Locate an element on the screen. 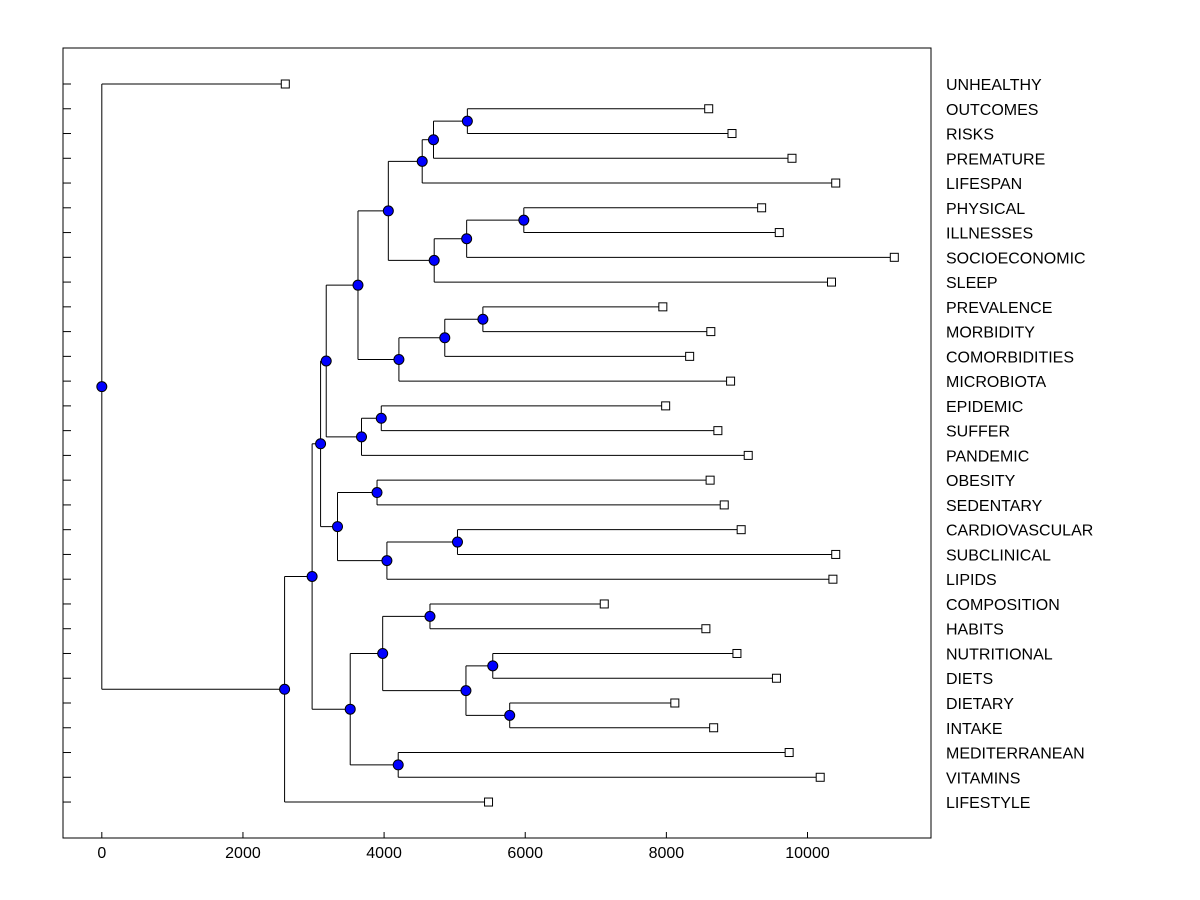 This screenshot has height=900, width=1200. leaf-label: INTAKE is located at coordinates (974, 729).